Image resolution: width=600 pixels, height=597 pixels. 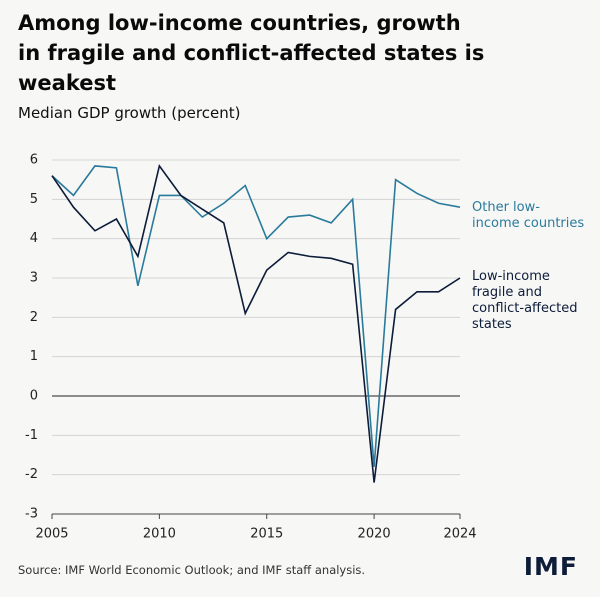 I want to click on y-tick-label: 5, so click(x=34, y=199).